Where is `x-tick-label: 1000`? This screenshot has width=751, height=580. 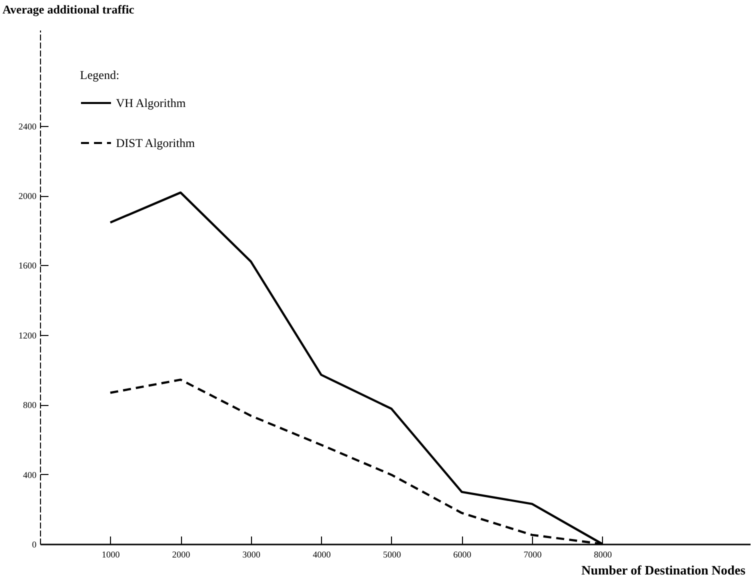 x-tick-label: 1000 is located at coordinates (111, 555).